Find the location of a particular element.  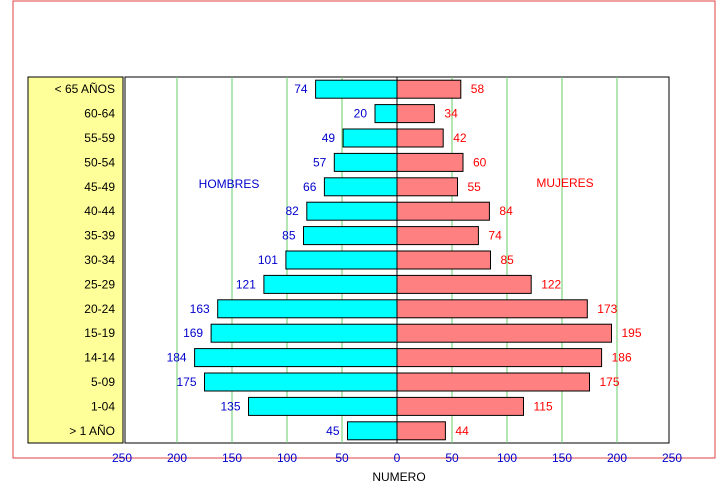

value-label-hombres: 121 is located at coordinates (246, 284).